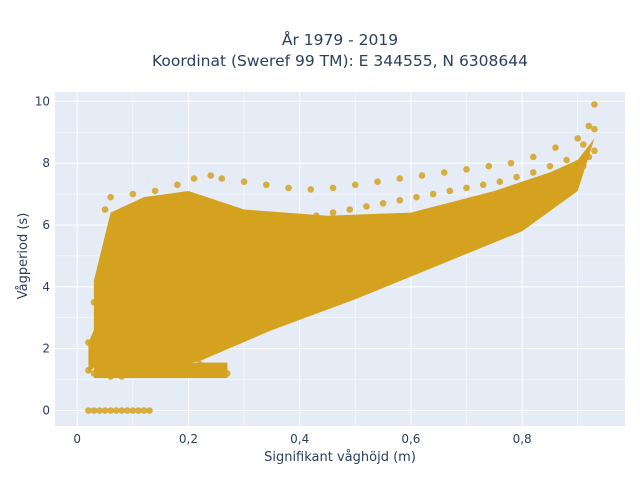 The height and width of the screenshot is (480, 640). What do you see at coordinates (46, 163) in the screenshot?
I see `y-tick-label: 8` at bounding box center [46, 163].